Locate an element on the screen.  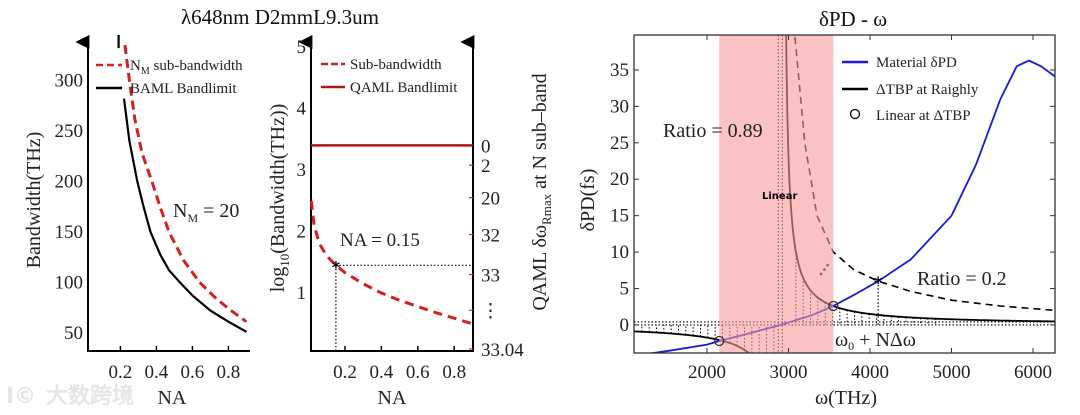
y2-tick-label: 20 is located at coordinates (490, 199).